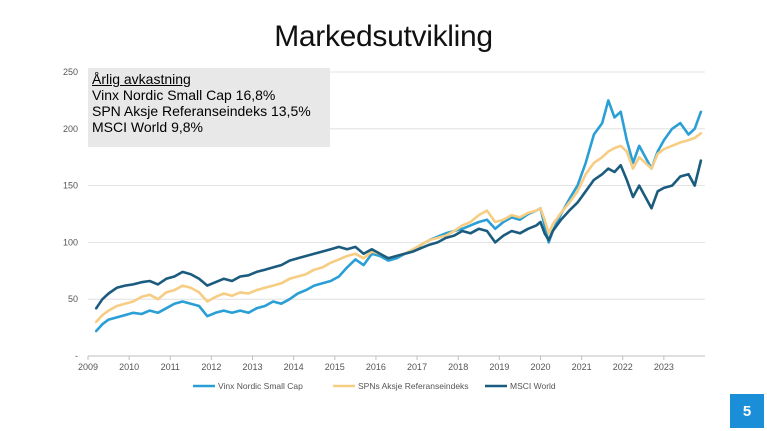 Image resolution: width=767 pixels, height=431 pixels. What do you see at coordinates (383, 36) in the screenshot?
I see `slide-title: Markedsutvikling` at bounding box center [383, 36].